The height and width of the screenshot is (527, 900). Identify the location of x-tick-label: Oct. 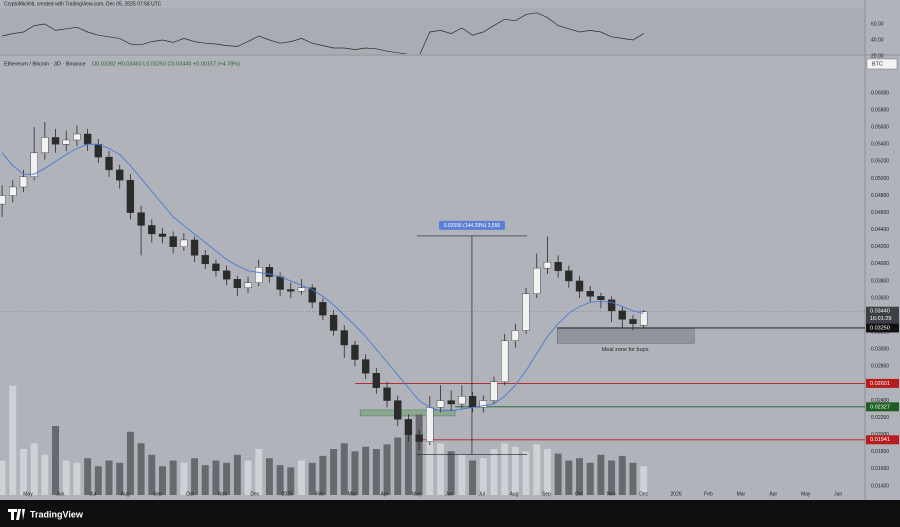
(190, 494).